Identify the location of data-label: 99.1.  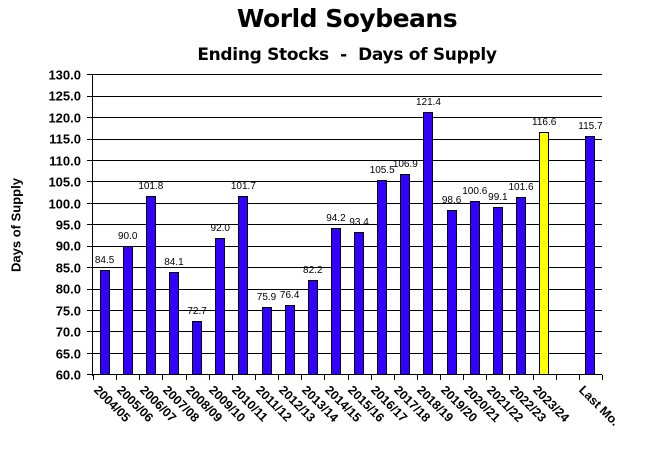
(498, 198).